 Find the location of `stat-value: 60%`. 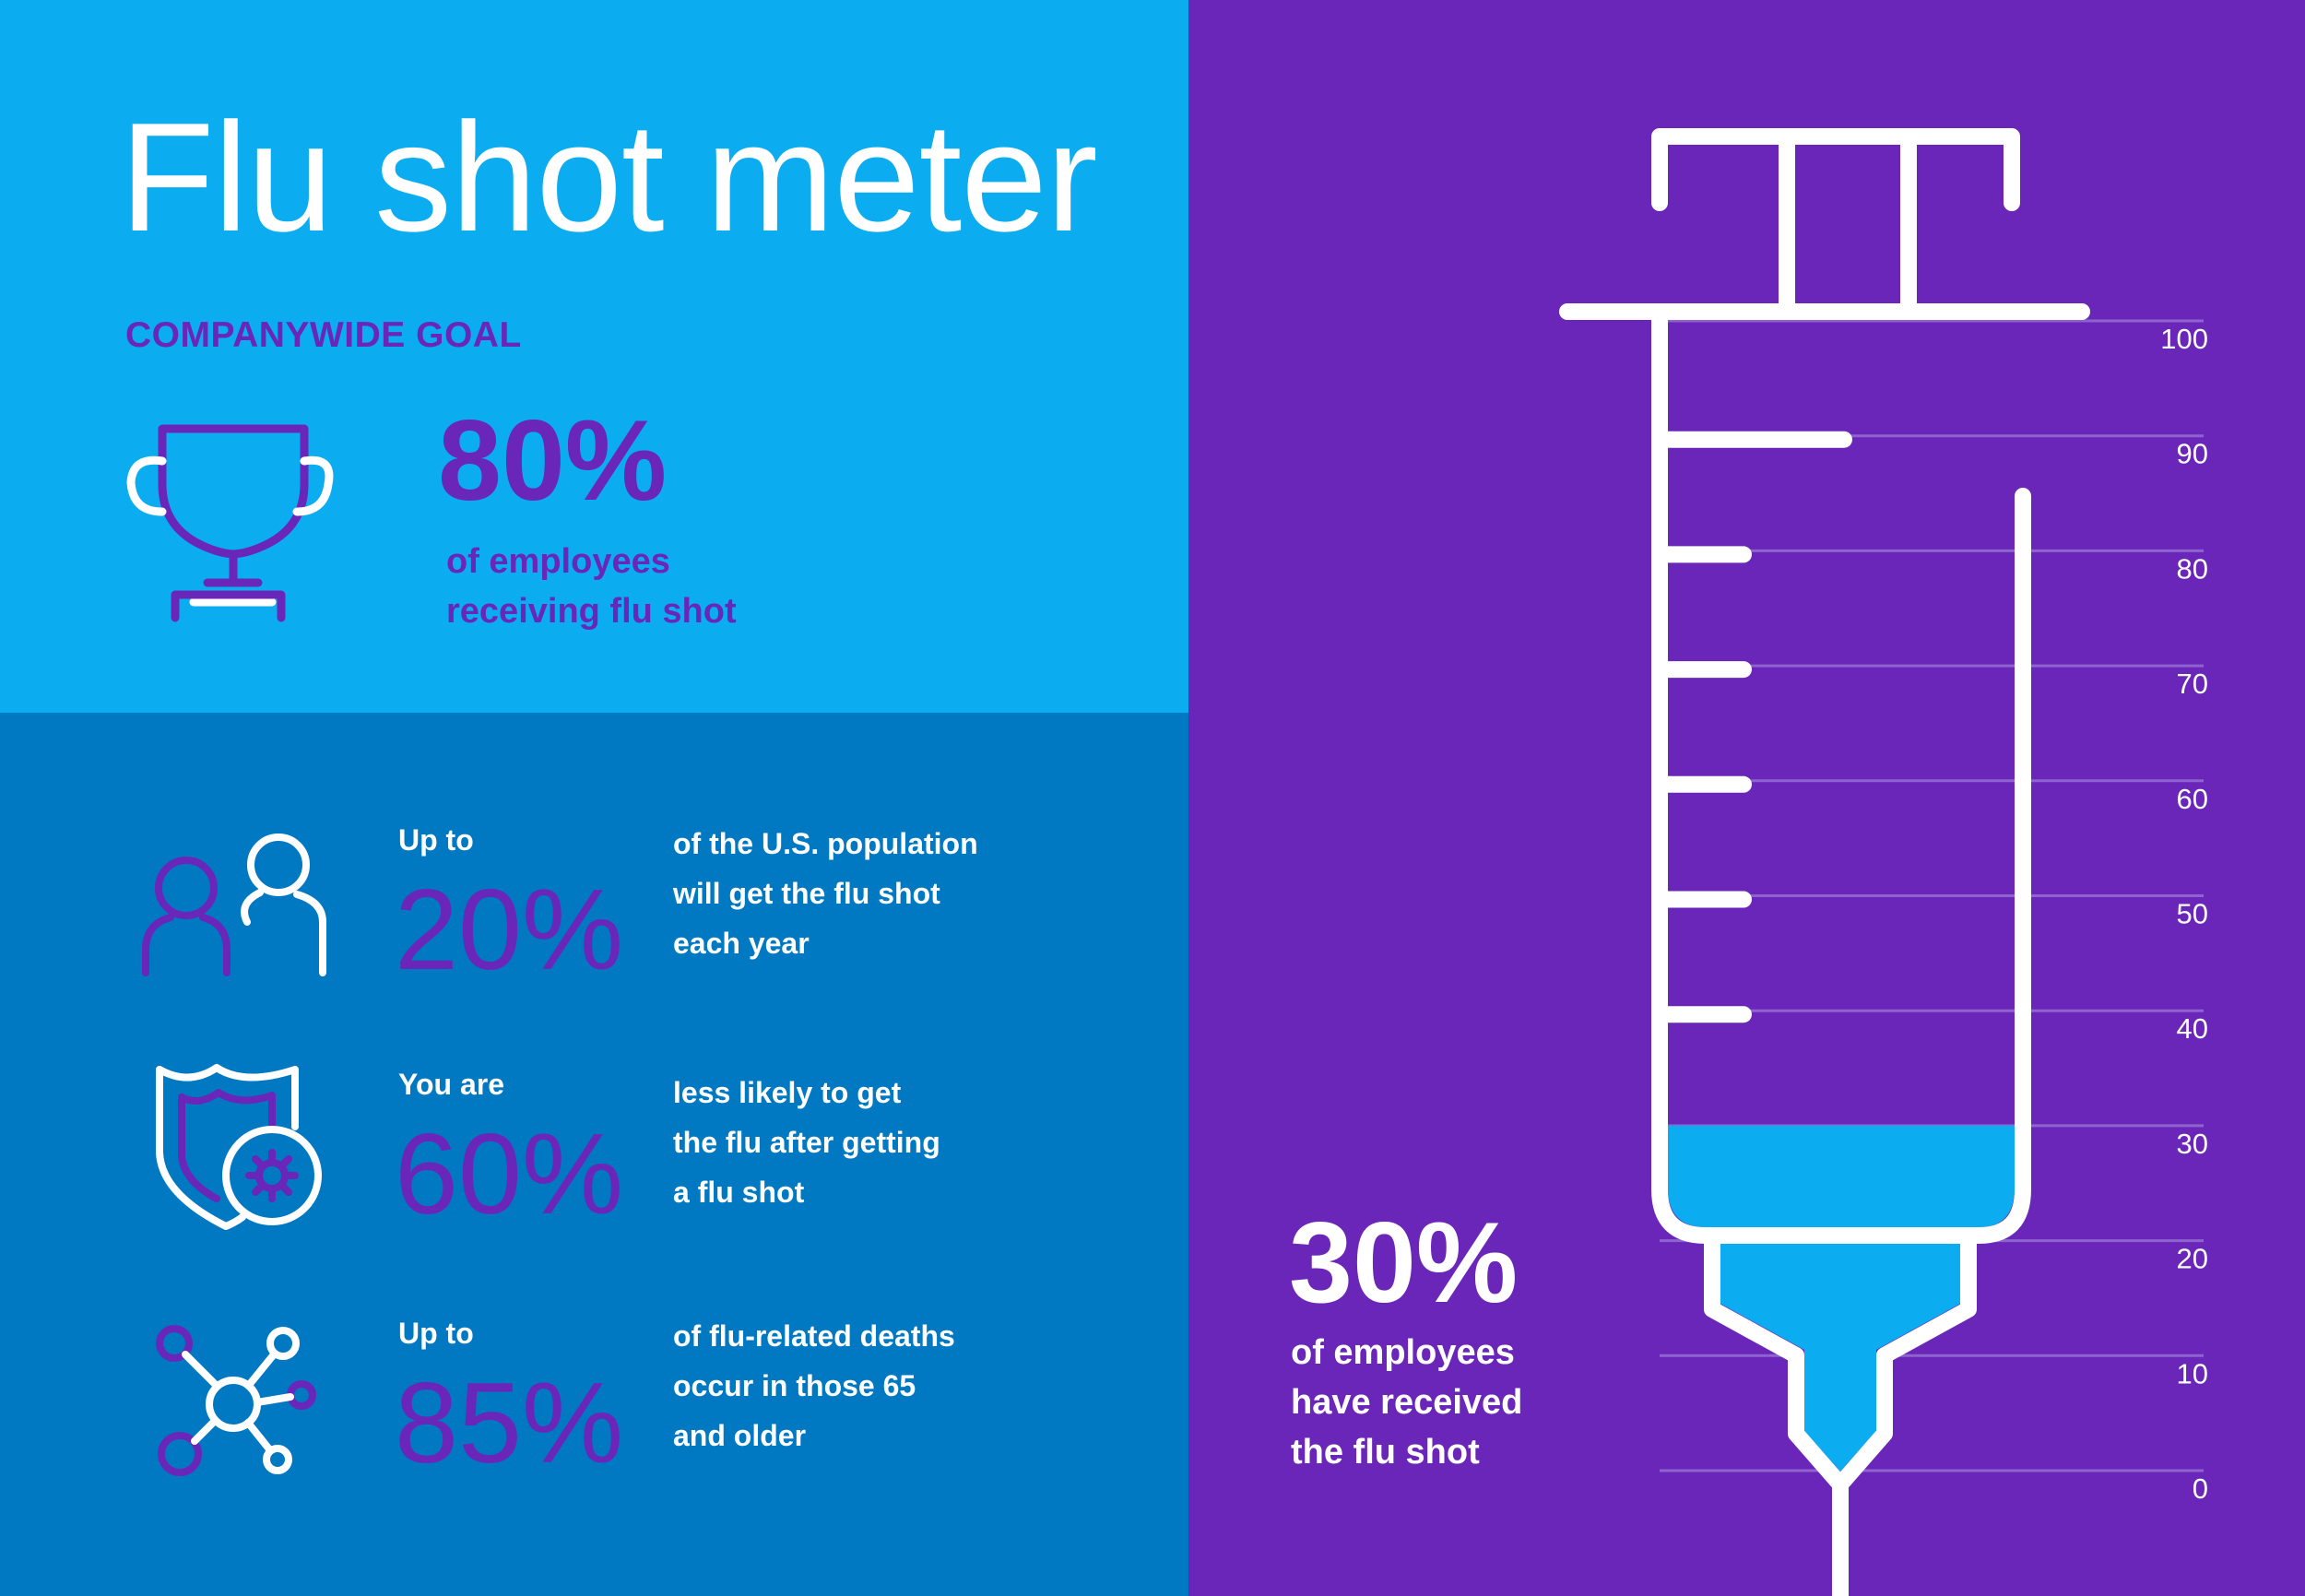

stat-value: 60% is located at coordinates (510, 1174).